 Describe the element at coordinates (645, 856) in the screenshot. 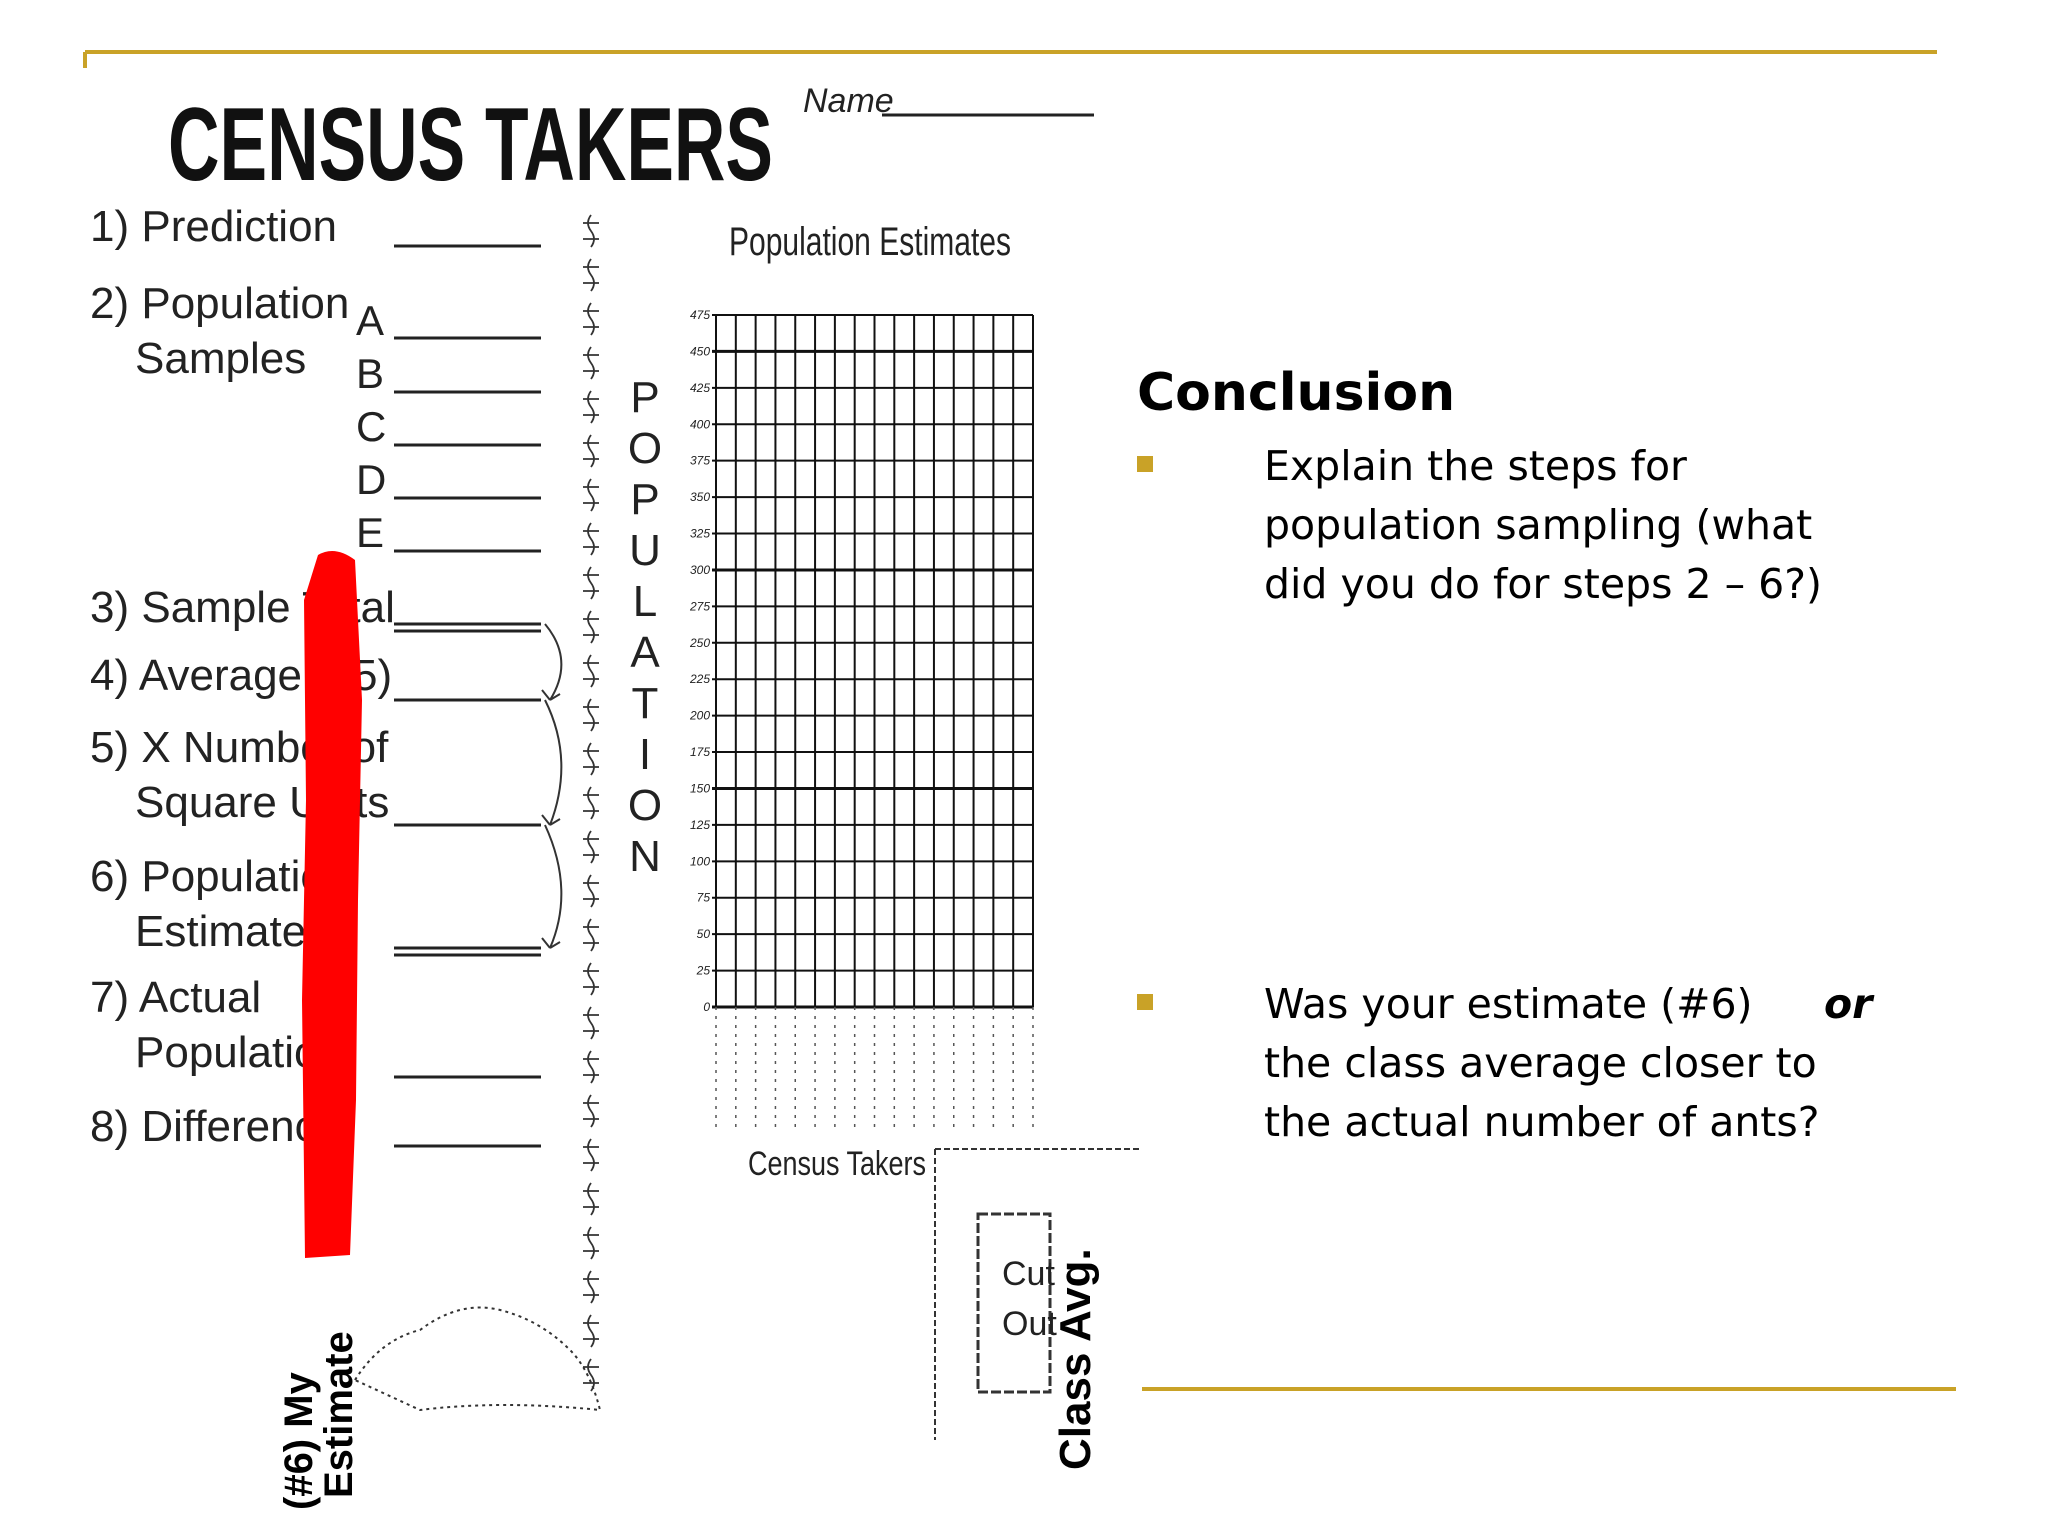

I see `axis-letter: N` at that location.